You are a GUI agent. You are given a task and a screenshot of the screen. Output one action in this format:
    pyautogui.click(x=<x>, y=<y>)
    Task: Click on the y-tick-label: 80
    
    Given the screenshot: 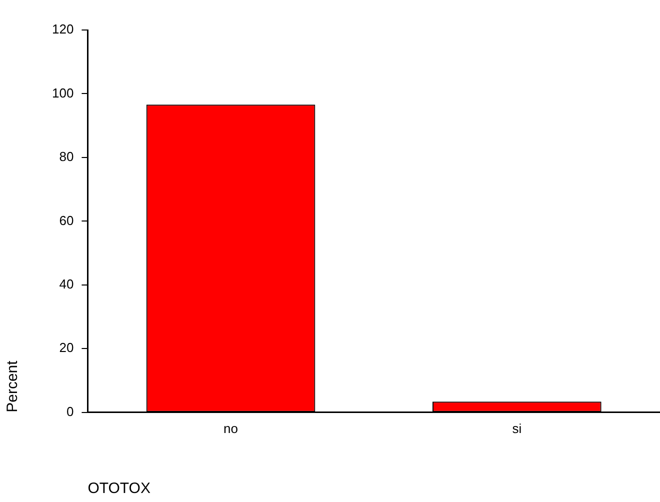 What is the action you would take?
    pyautogui.click(x=66, y=156)
    